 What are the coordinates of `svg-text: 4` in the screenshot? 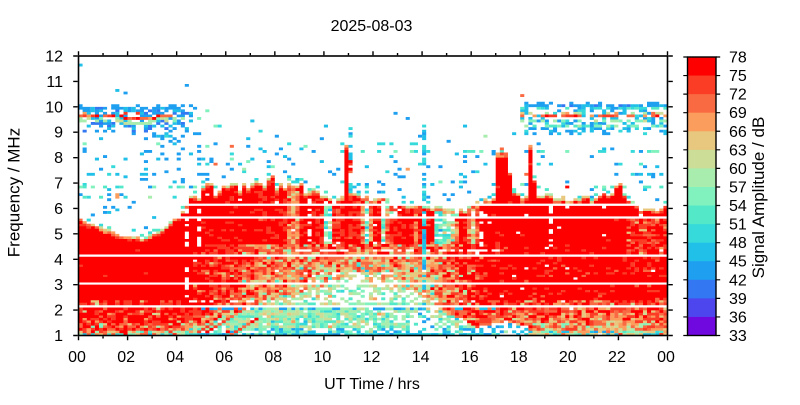 It's located at (58, 260).